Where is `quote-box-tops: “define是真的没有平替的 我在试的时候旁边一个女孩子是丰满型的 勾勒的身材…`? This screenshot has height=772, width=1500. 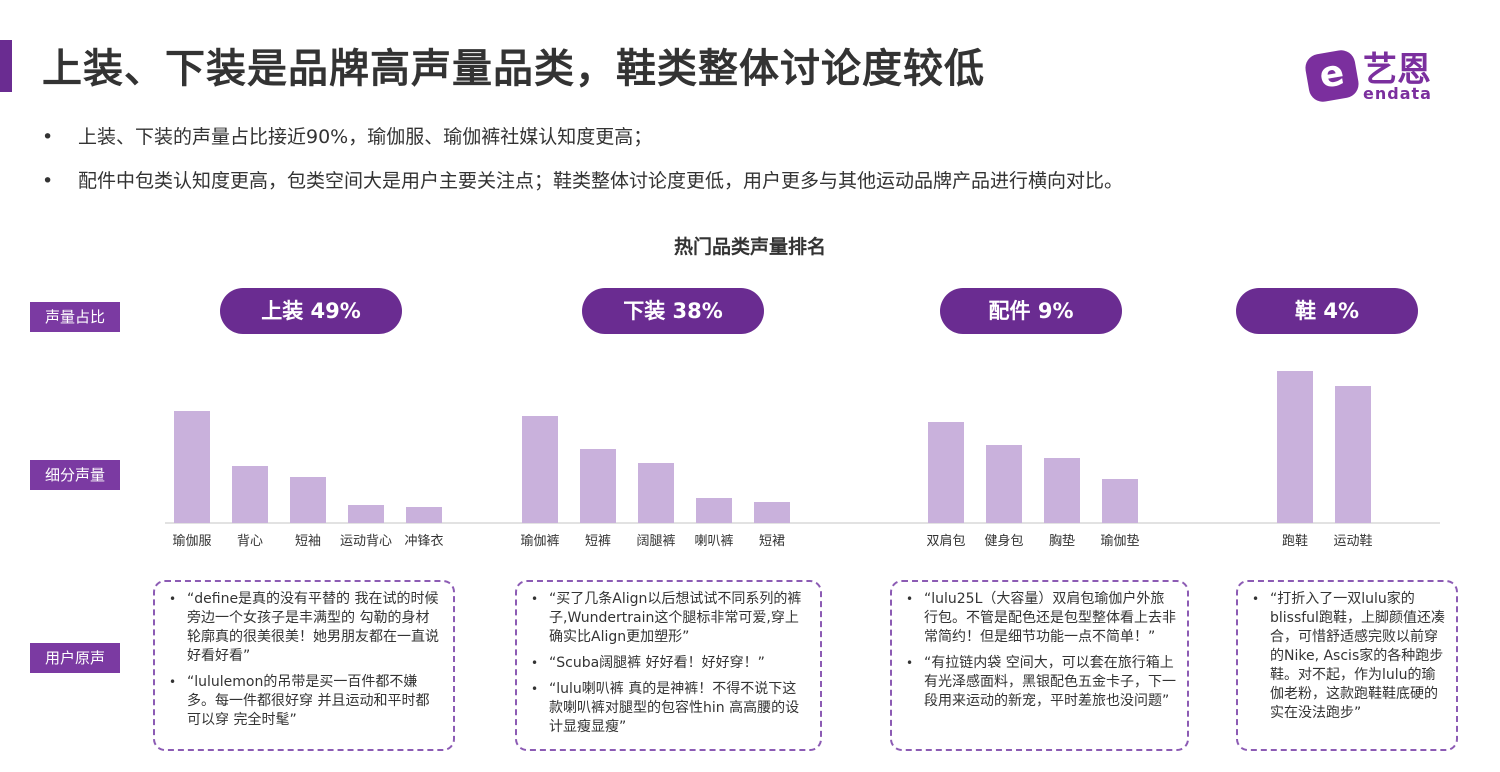 quote-box-tops: “define是真的没有平替的 我在试的时候旁边一个女孩子是丰满型的 勾勒的身材… is located at coordinates (304, 665).